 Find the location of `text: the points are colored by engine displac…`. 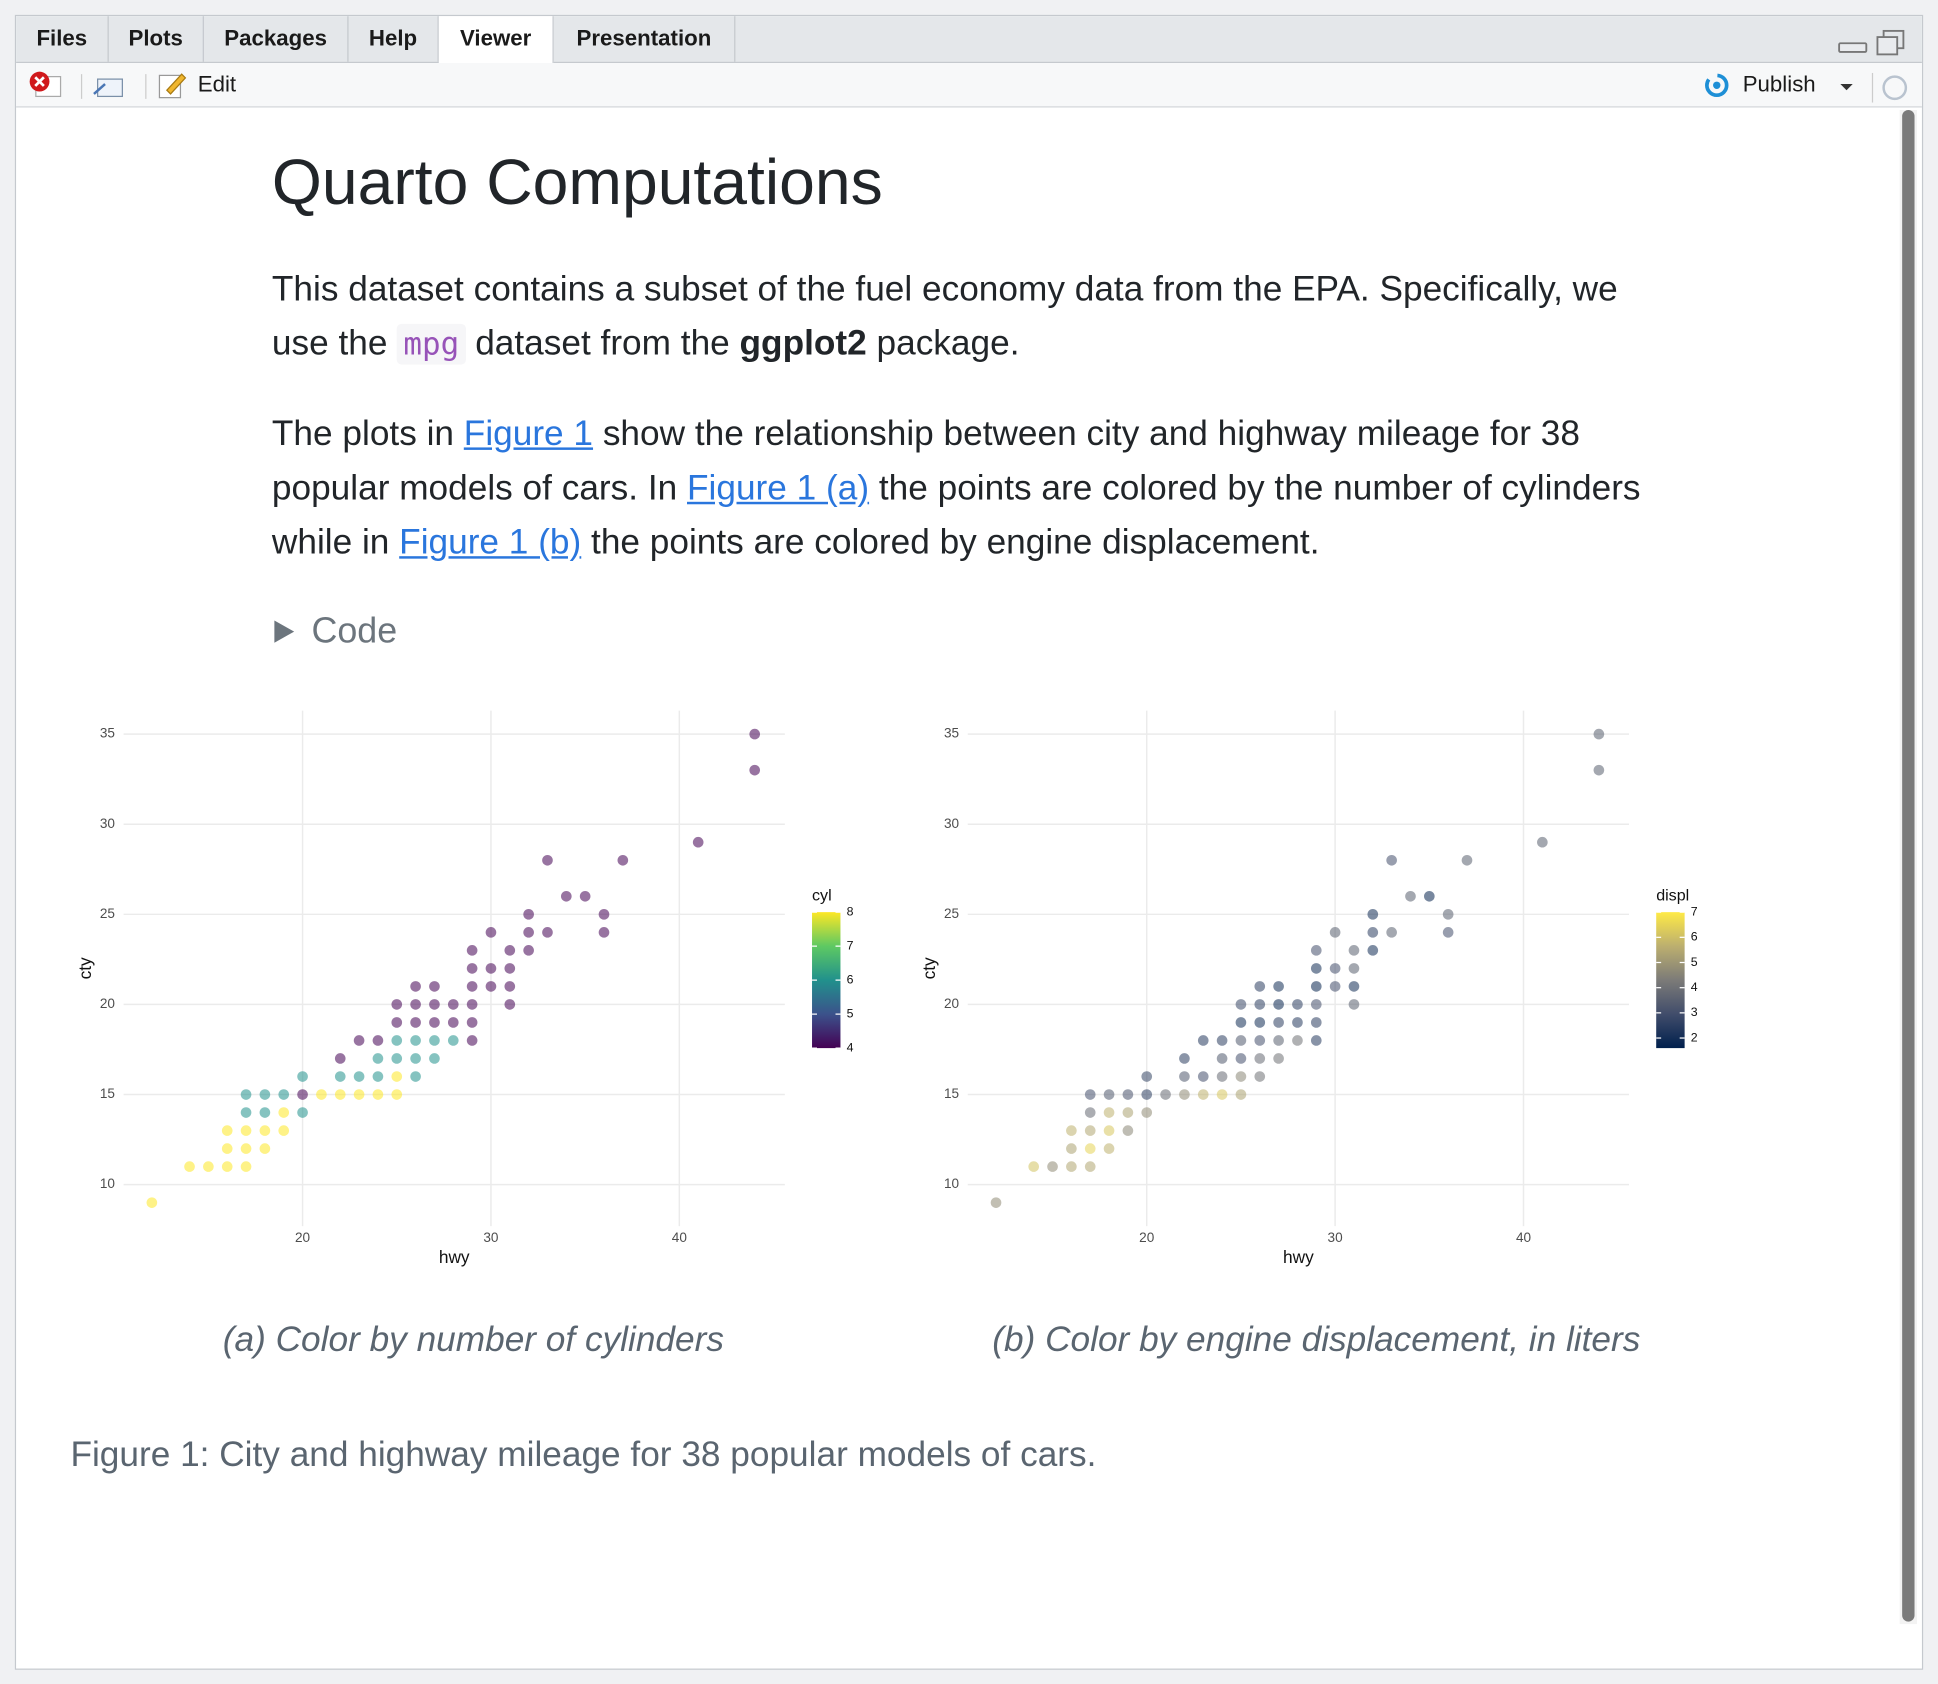

text: the points are colored by engine displac… is located at coordinates (950, 542).